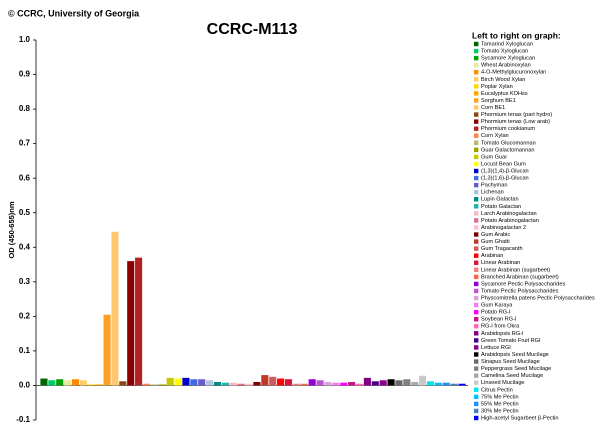 The image size is (600, 422). What do you see at coordinates (504, 52) in the screenshot?
I see `legend-label: Tomato Xyloglucan` at bounding box center [504, 52].